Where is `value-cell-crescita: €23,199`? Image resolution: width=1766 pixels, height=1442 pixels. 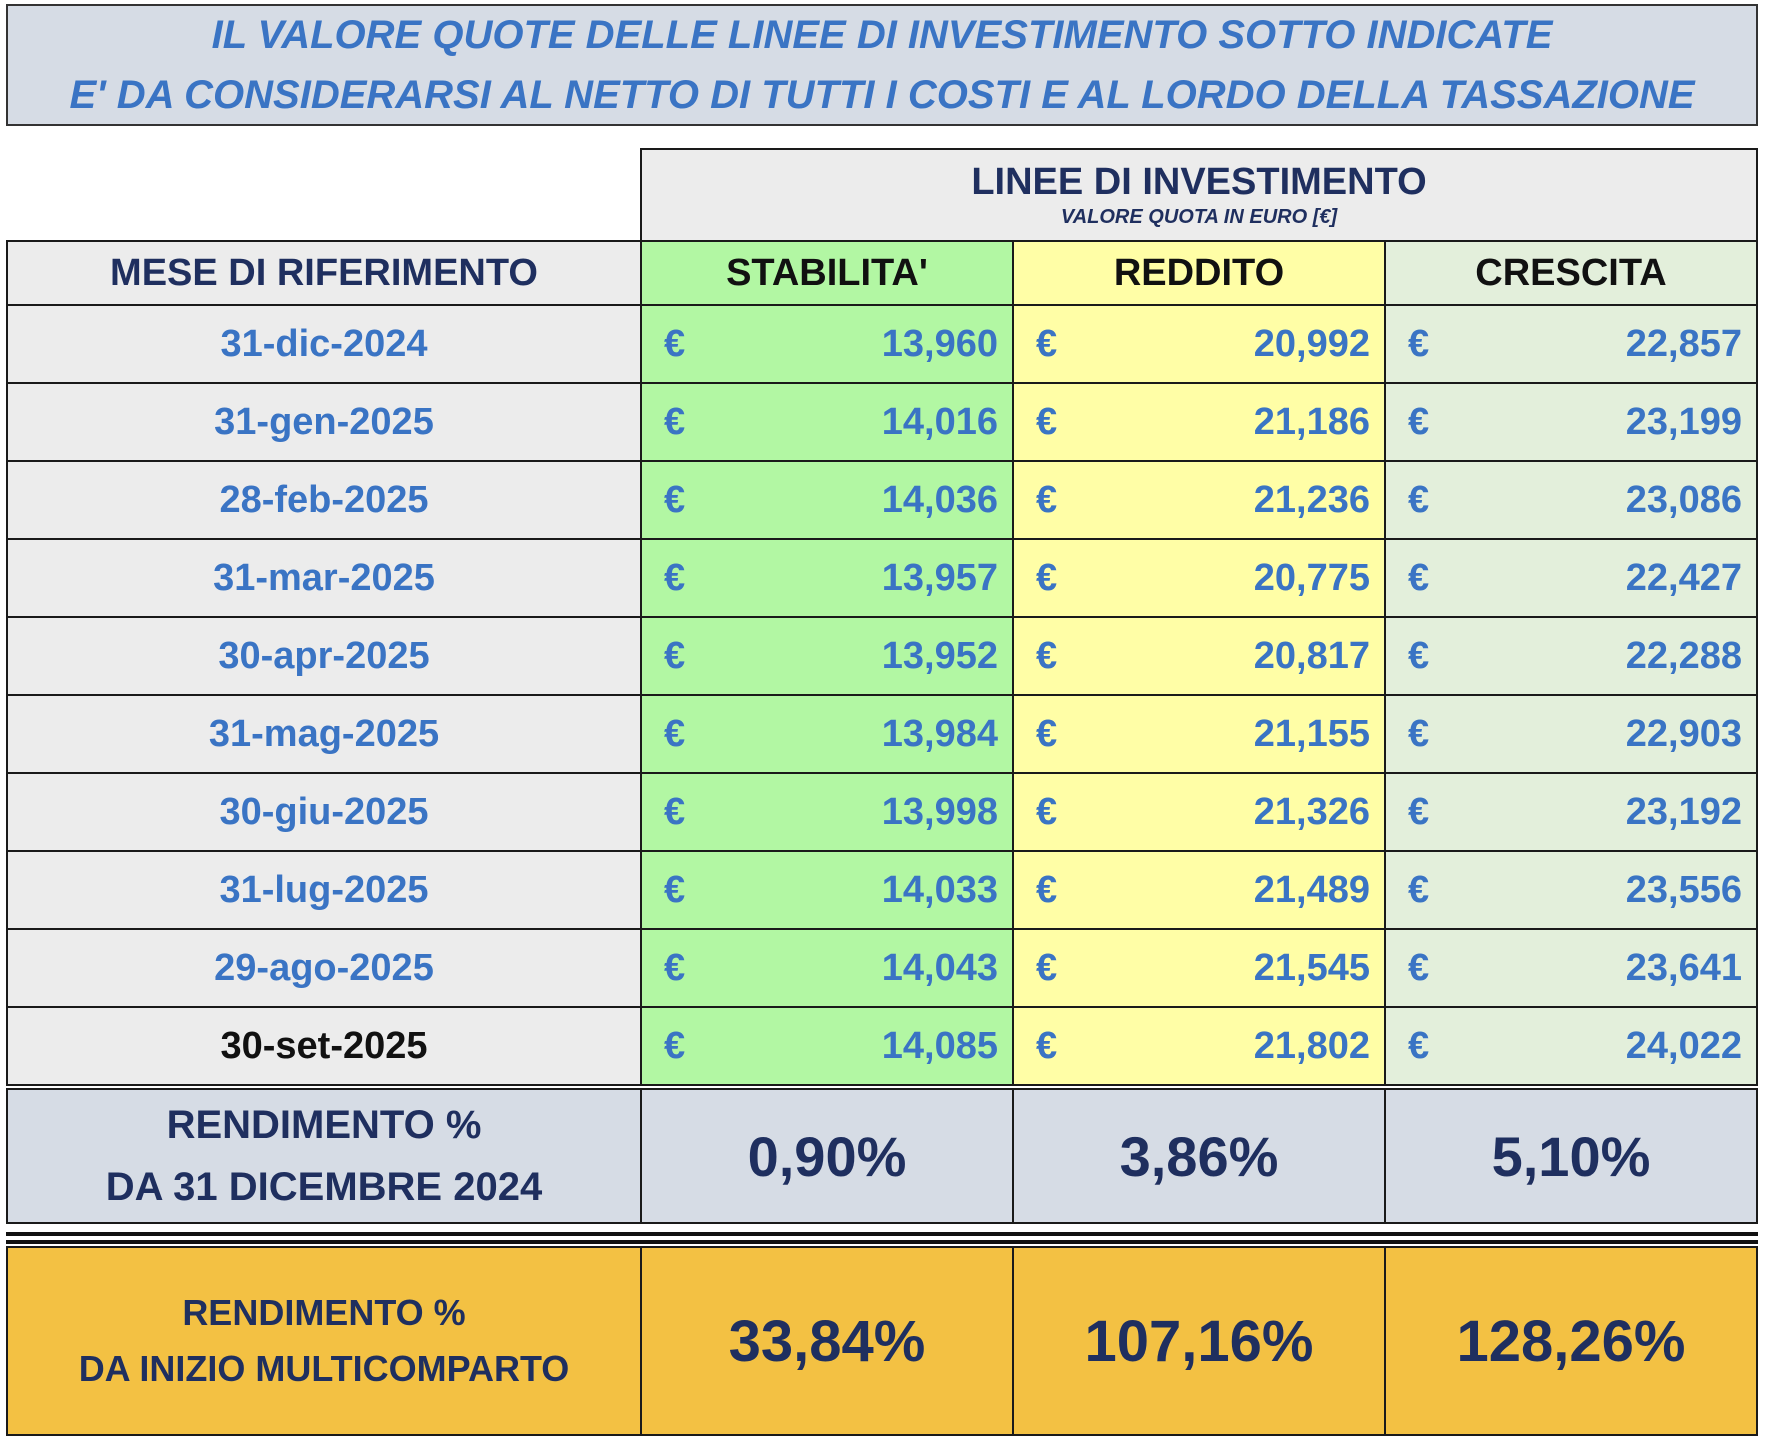
value-cell-crescita: €23,199 is located at coordinates (1571, 422).